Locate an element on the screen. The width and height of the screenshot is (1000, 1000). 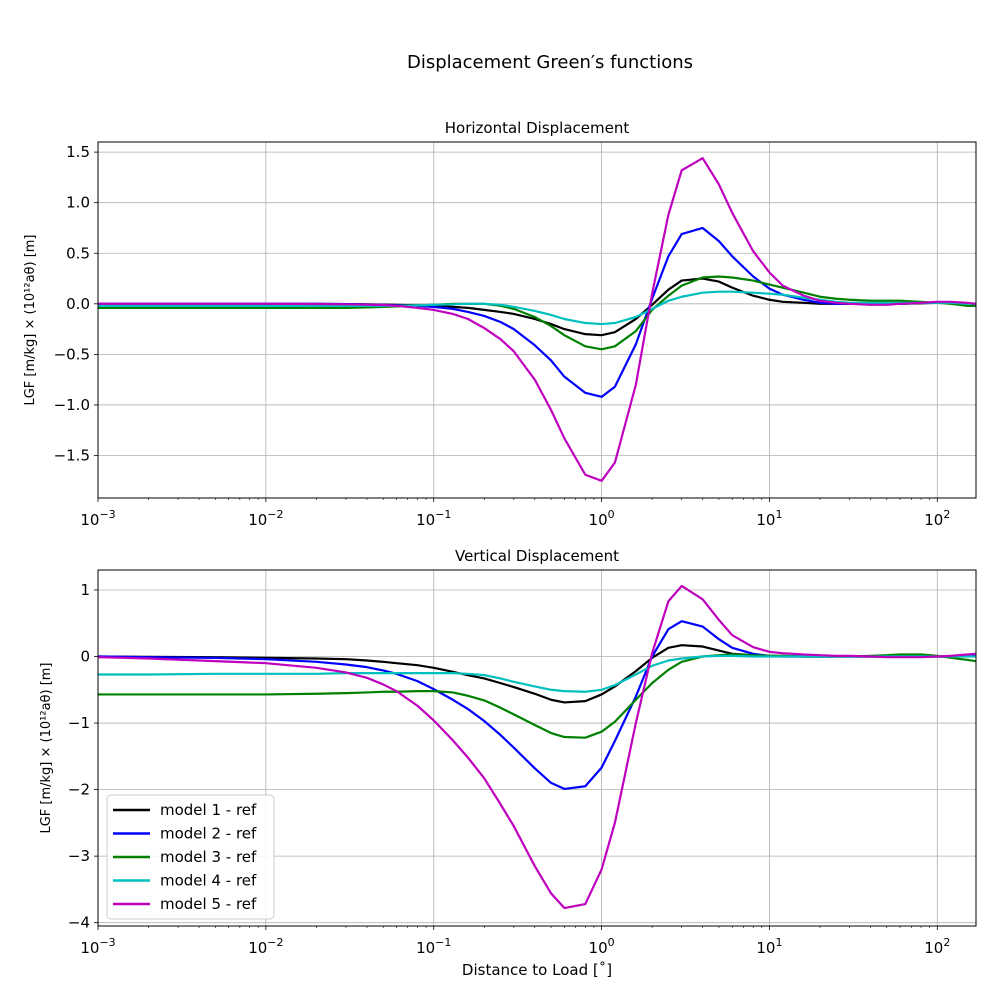
legend-box is located at coordinates (190, 857).